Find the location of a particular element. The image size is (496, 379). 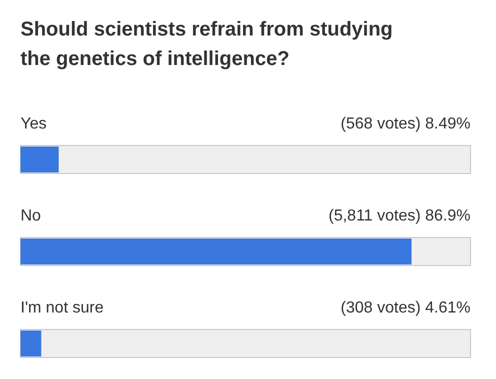

y-tick-label: Yes is located at coordinates (33, 124).